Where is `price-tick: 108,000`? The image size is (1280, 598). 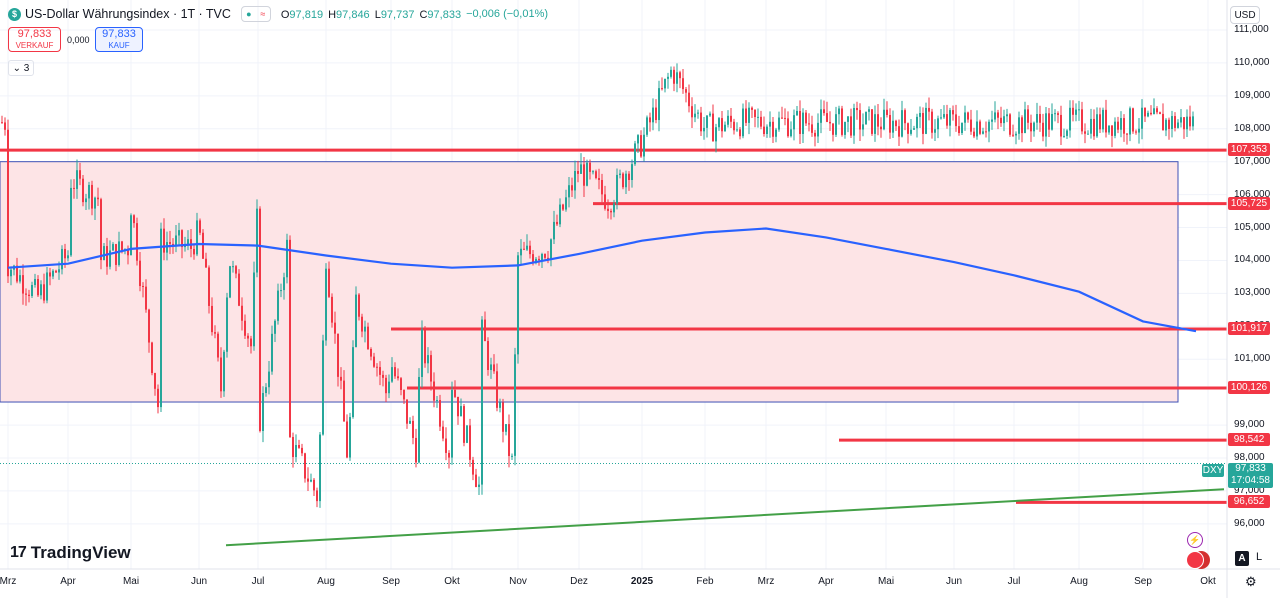
price-tick: 108,000 is located at coordinates (1252, 128).